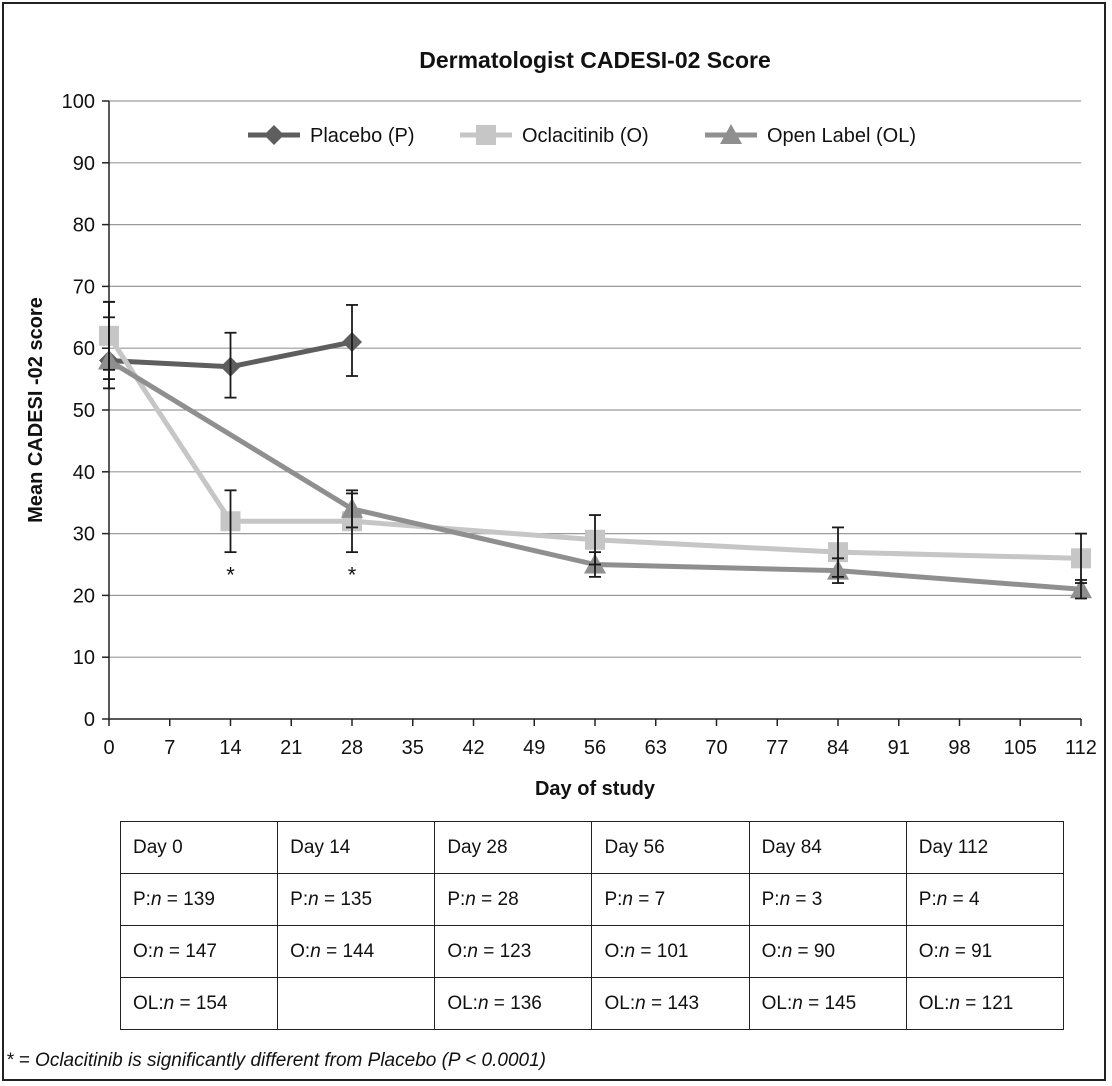 The image size is (1112, 1086). I want to click on x-tick-label: 63, so click(656, 748).